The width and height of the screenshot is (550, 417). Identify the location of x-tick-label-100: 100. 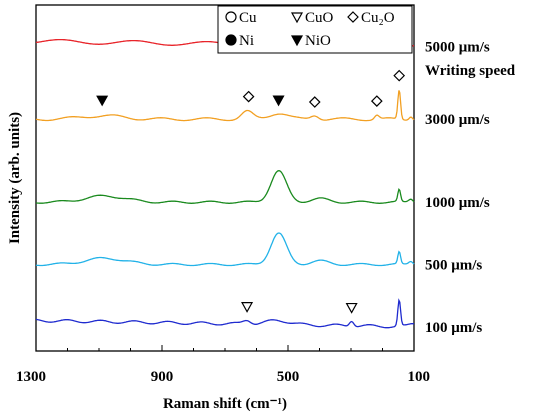
(419, 377).